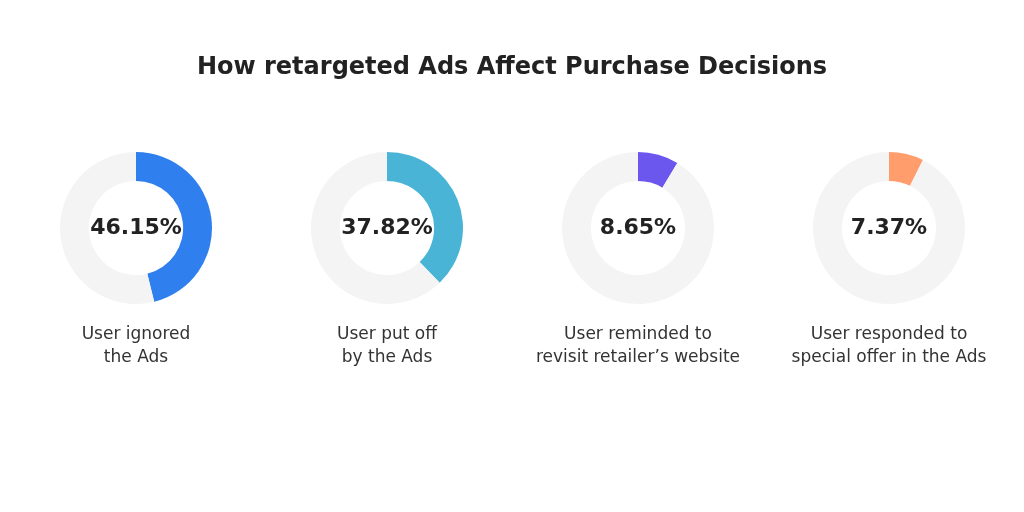 This screenshot has width=1024, height=512. Describe the element at coordinates (638, 345) in the screenshot. I see `text: User reminded to revisit retailer’s website` at that location.